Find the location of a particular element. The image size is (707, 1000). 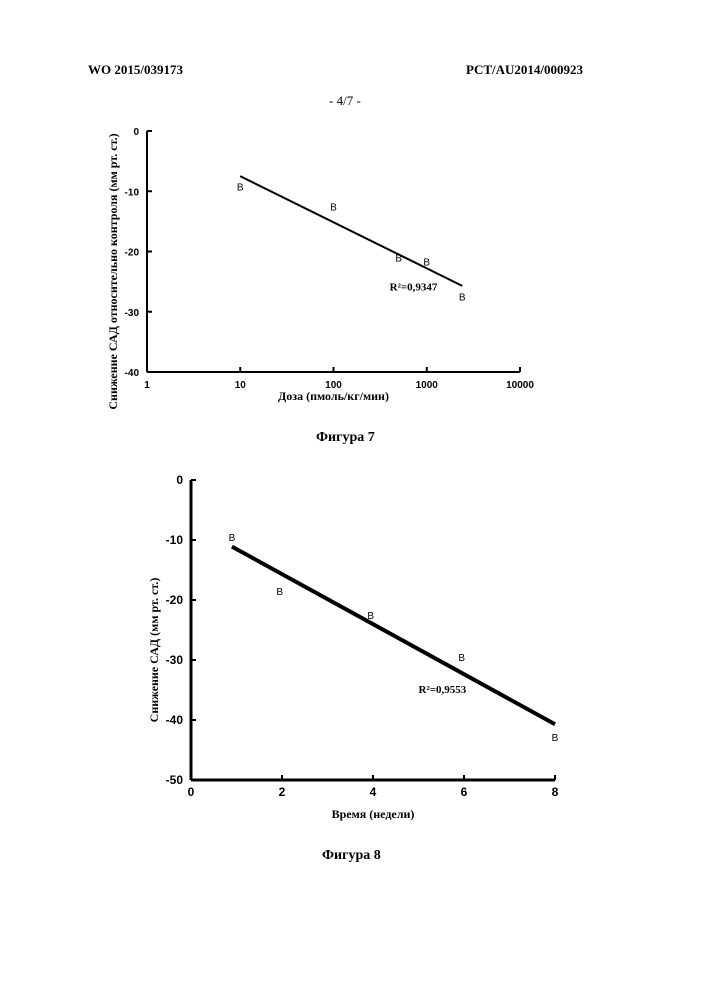

fig8-y-tick-label: 0 is located at coordinates (179, 480).